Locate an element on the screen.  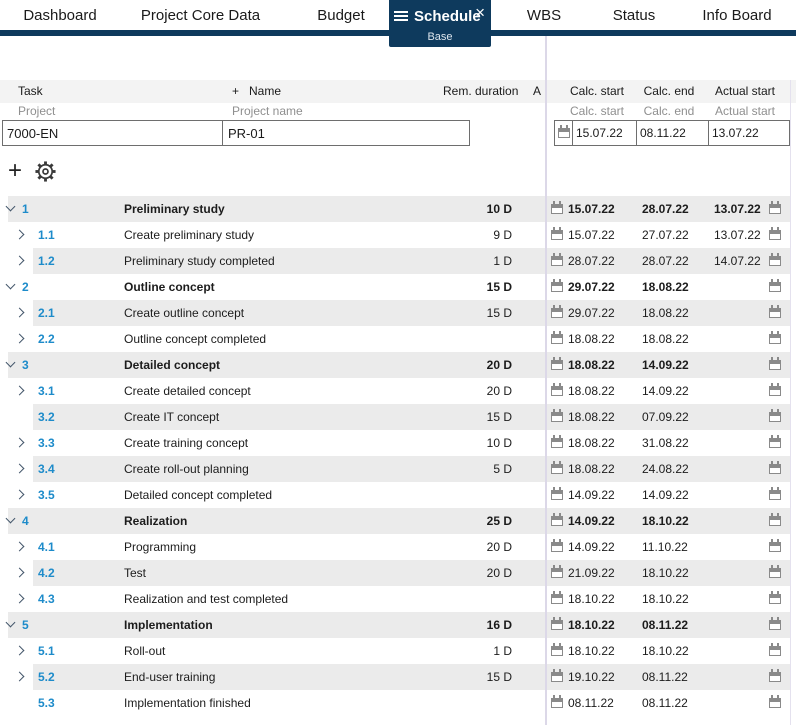
calc-end-date: 14.09.22 is located at coordinates (665, 365).